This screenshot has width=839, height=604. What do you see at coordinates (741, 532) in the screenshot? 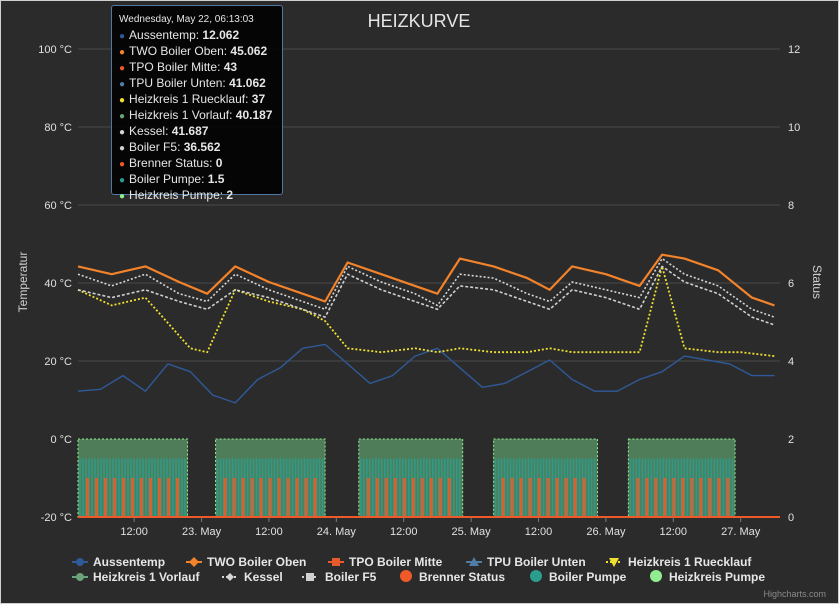
I see `x-tick-label: 27. May` at bounding box center [741, 532].